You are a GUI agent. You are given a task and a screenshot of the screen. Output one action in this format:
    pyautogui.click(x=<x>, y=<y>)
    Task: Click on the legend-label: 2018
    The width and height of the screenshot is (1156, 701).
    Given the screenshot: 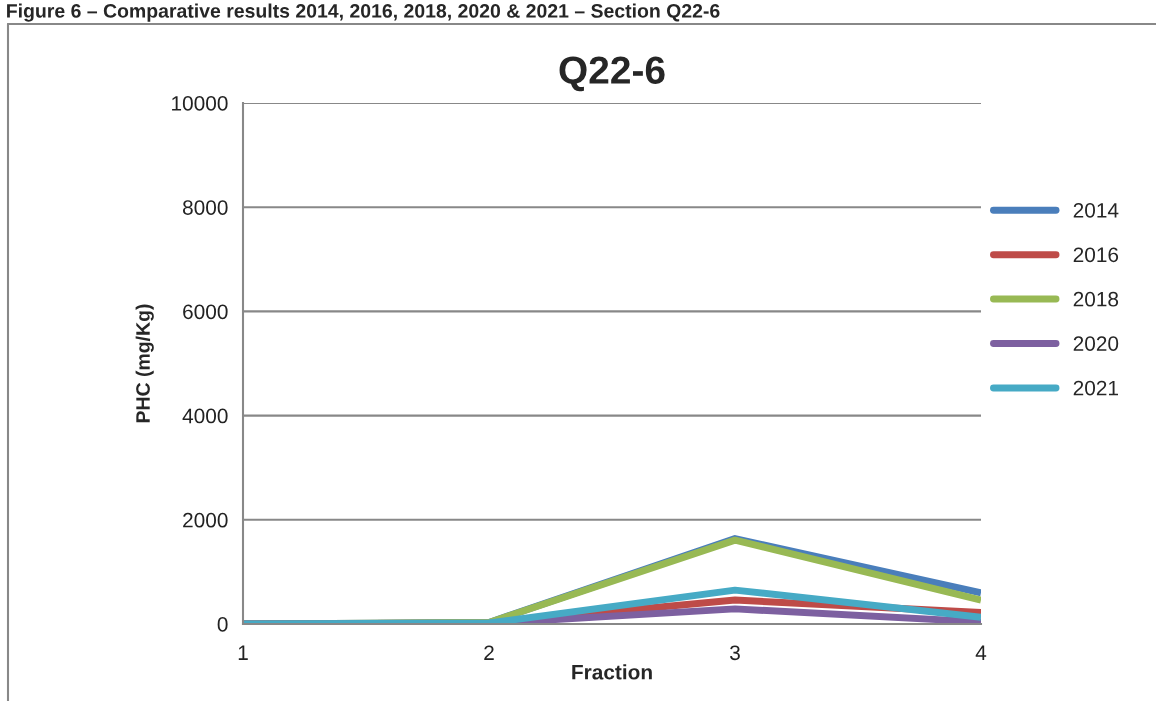 What is the action you would take?
    pyautogui.click(x=1096, y=299)
    